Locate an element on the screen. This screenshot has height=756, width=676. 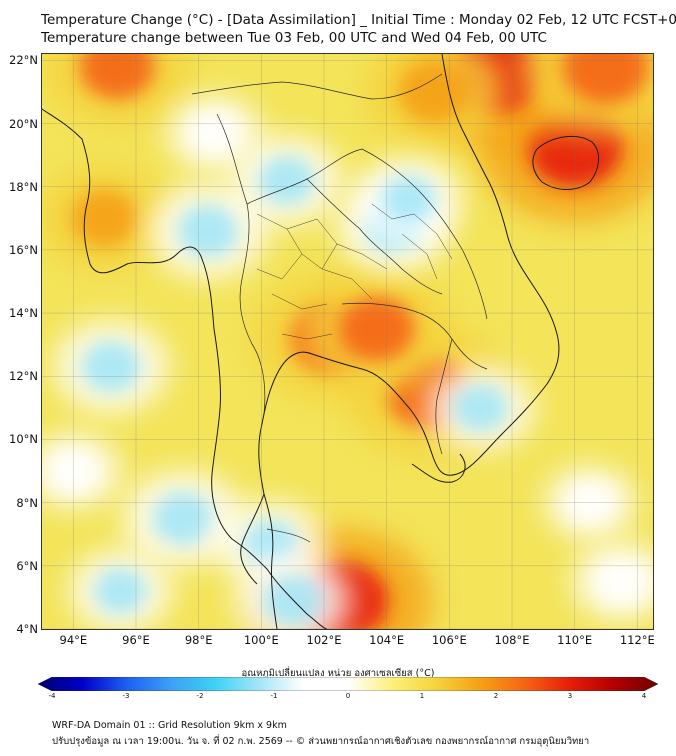
colorbar-gradient is located at coordinates (348, 684).